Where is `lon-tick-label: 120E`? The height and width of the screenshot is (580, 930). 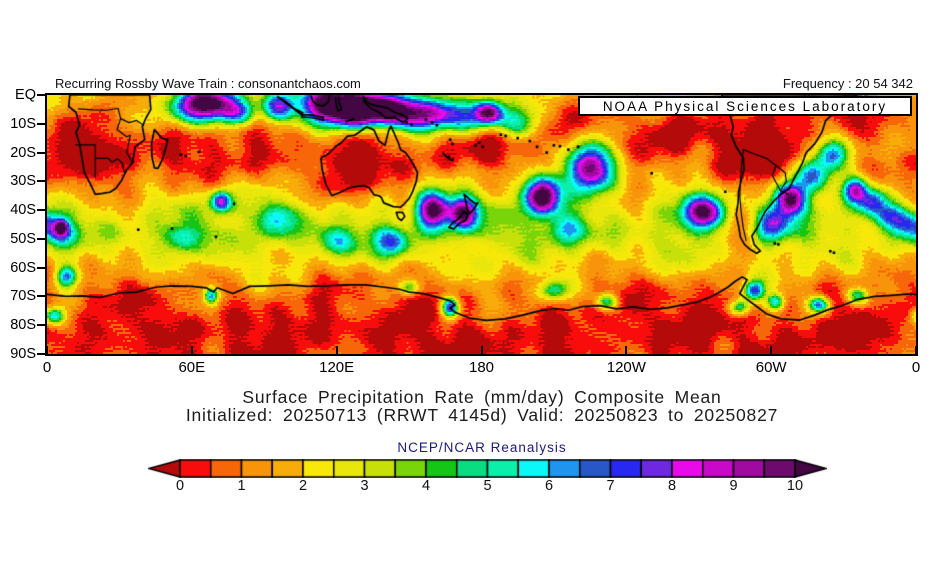
lon-tick-label: 120E is located at coordinates (337, 367).